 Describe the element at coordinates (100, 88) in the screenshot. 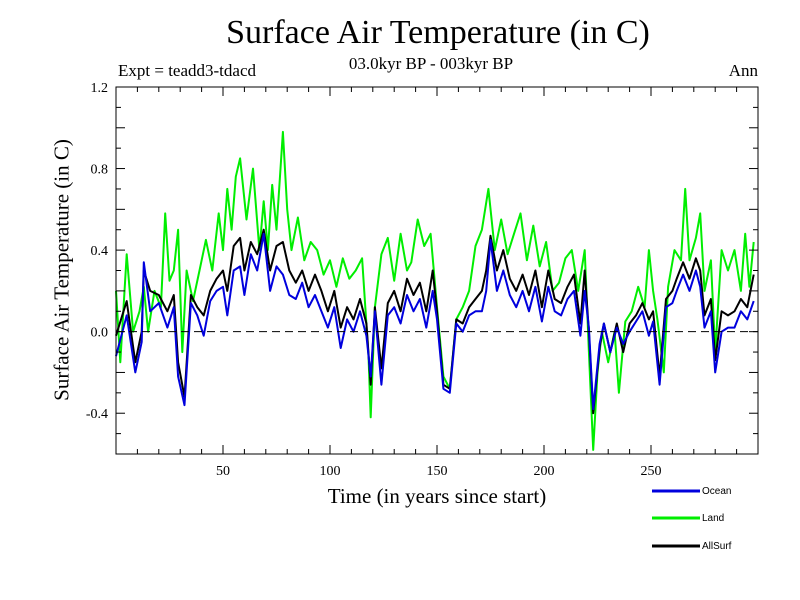

I see `y-tick-label: 1.2` at that location.